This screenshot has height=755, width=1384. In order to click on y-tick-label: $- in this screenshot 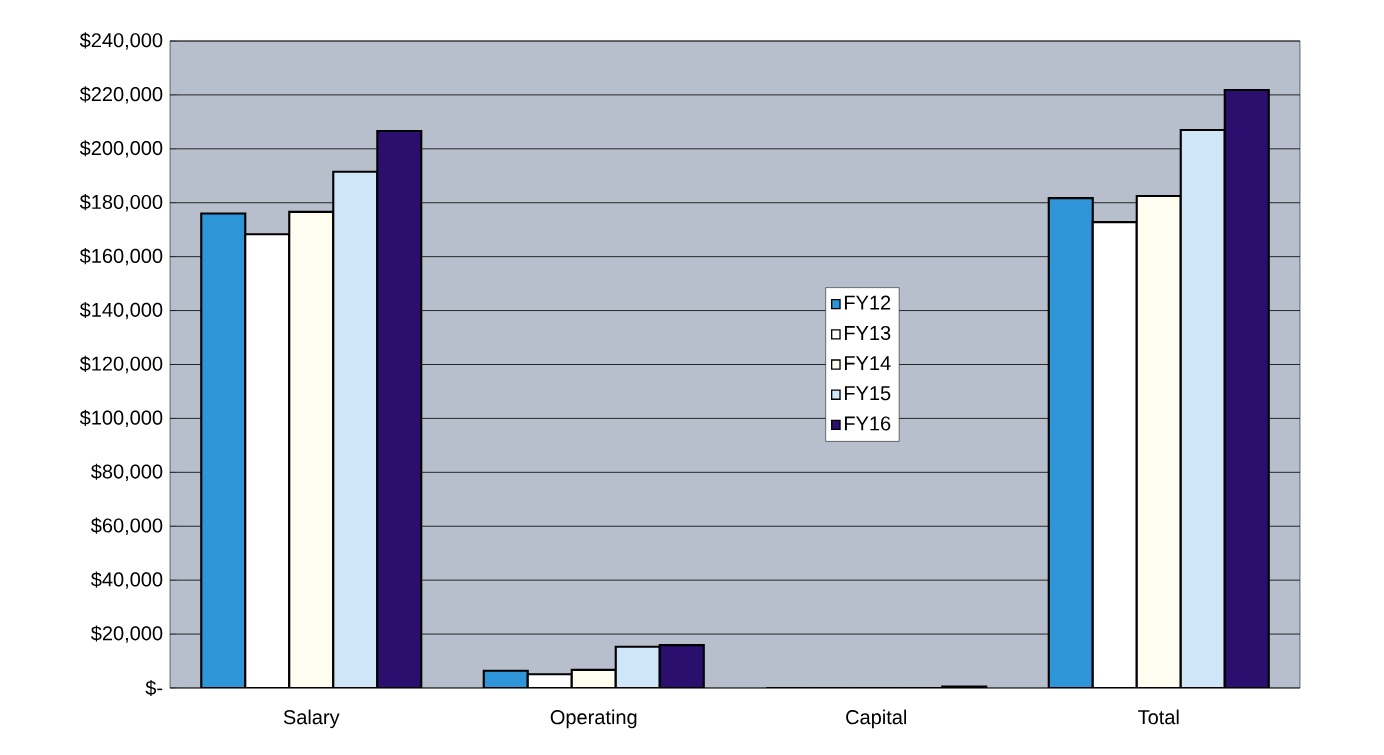, I will do `click(154, 688)`.